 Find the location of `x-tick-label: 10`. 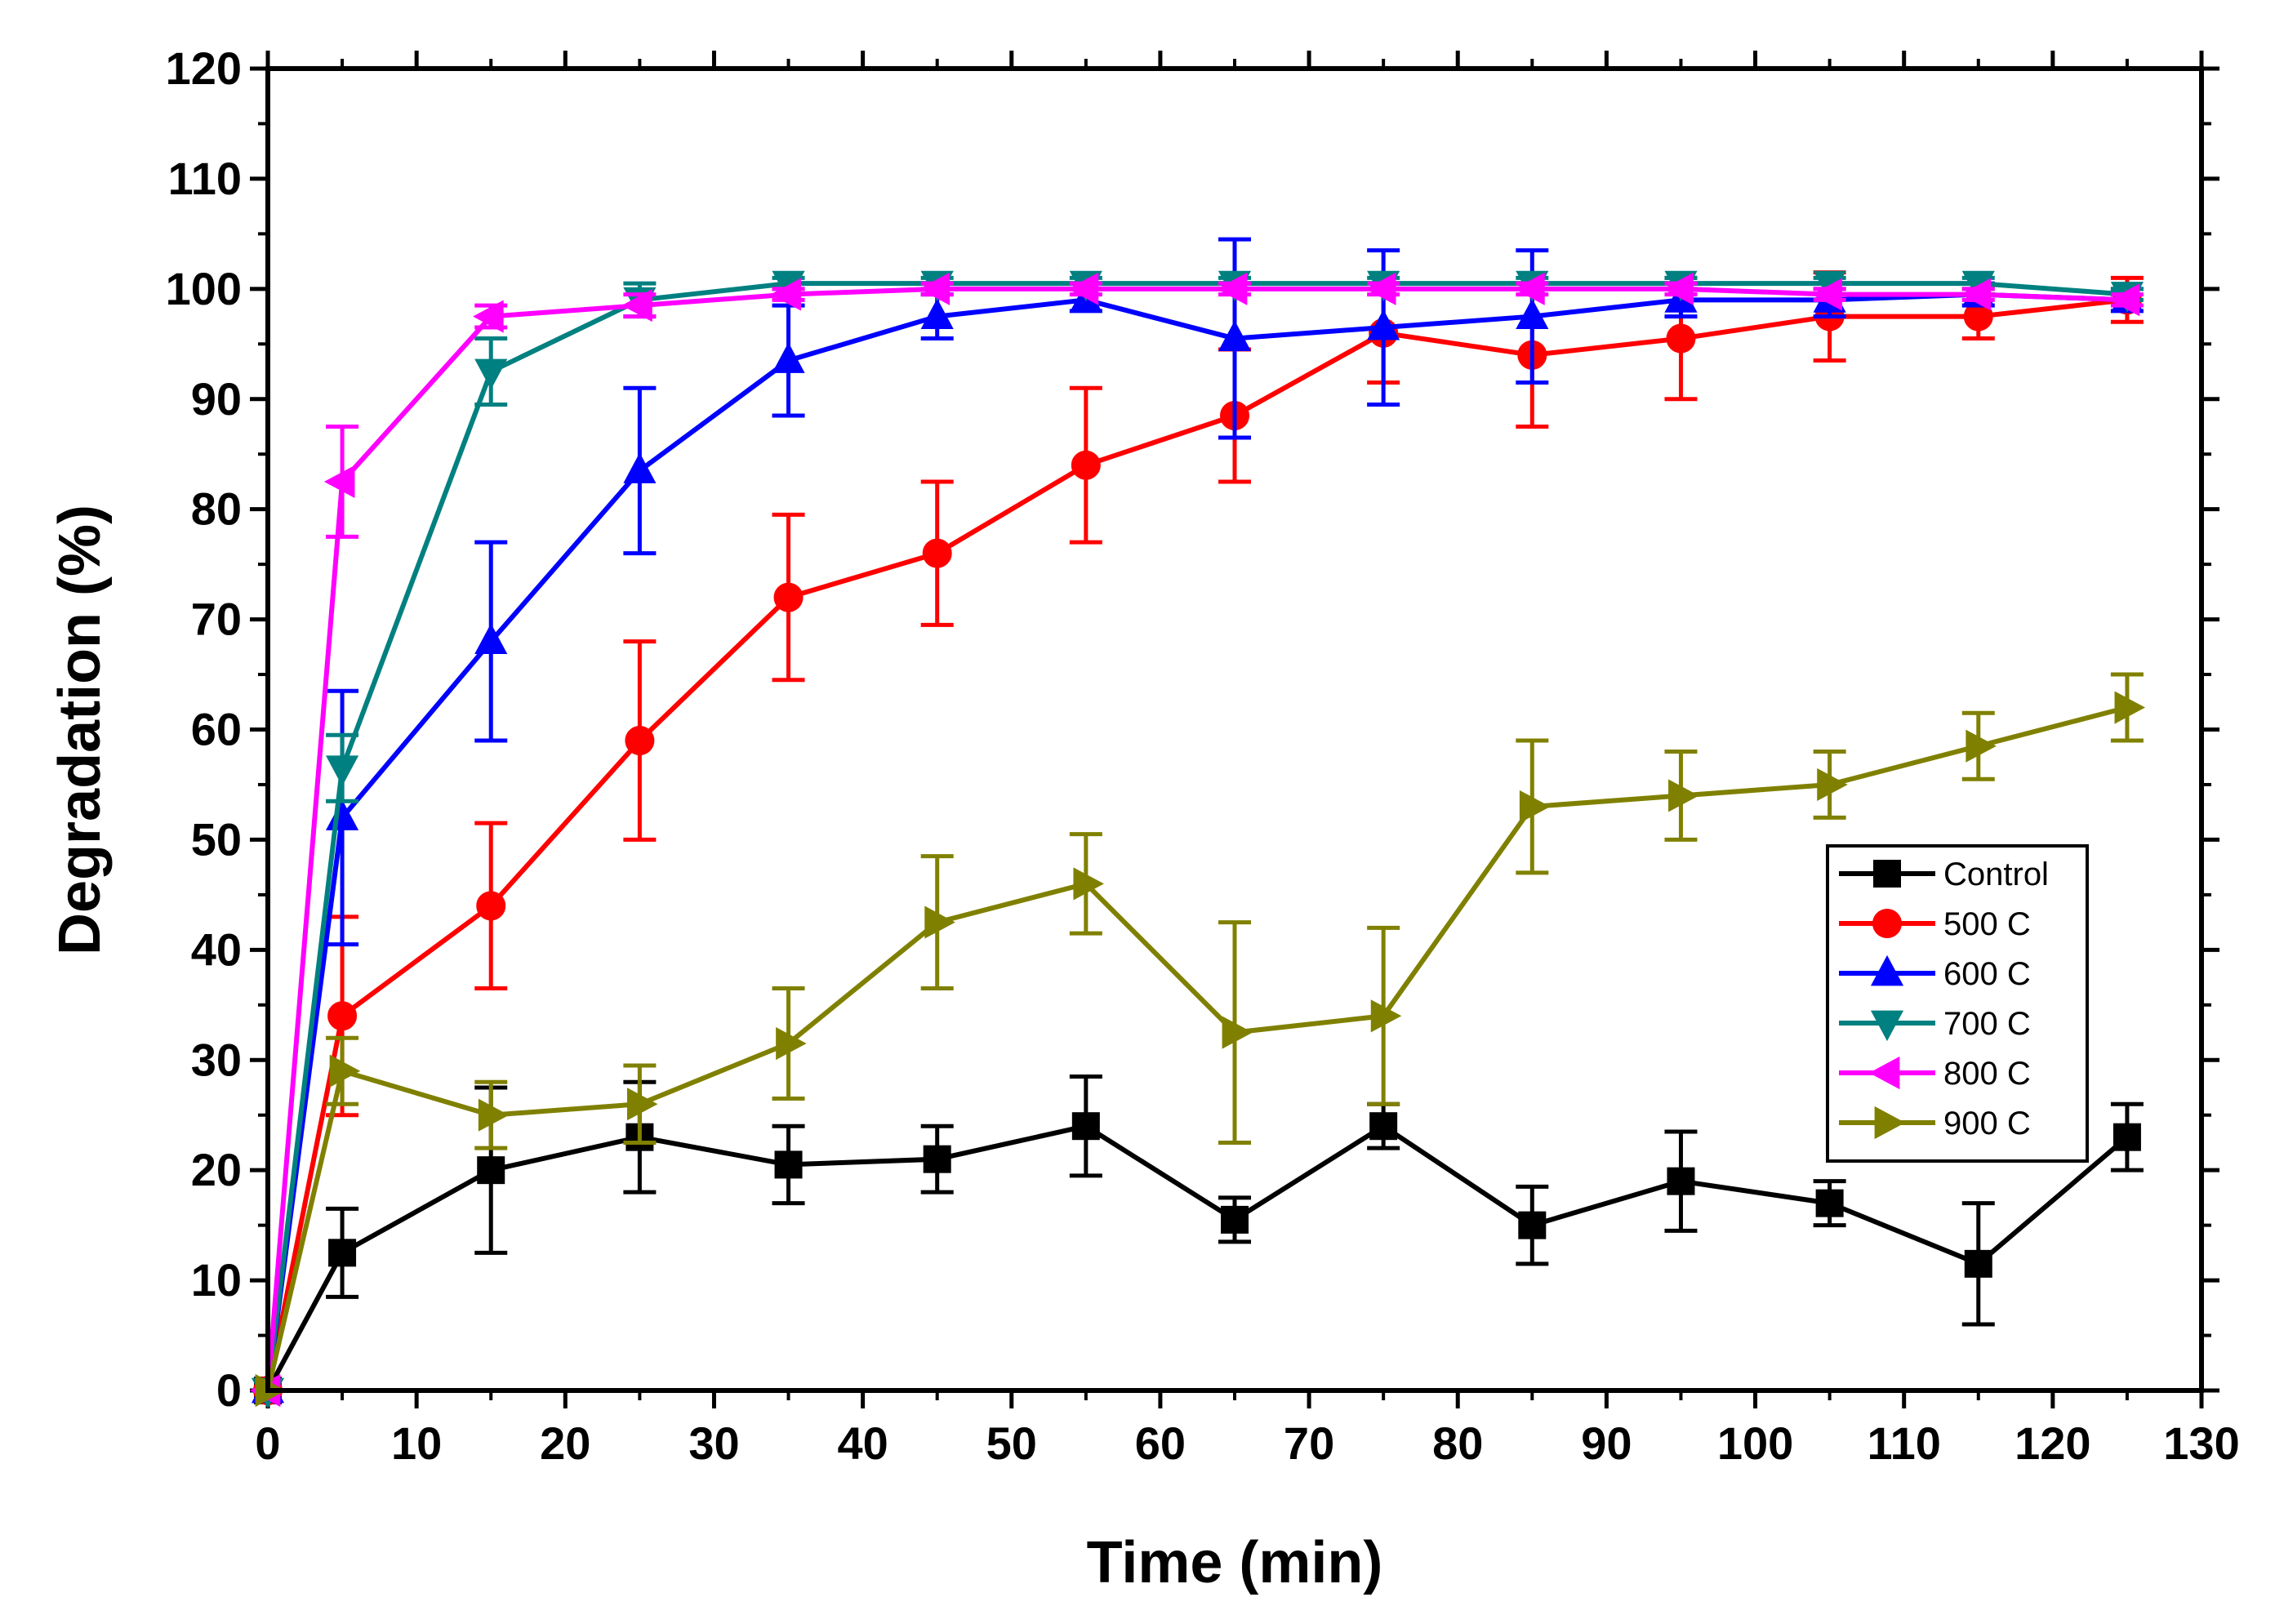

x-tick-label: 10 is located at coordinates (416, 1443).